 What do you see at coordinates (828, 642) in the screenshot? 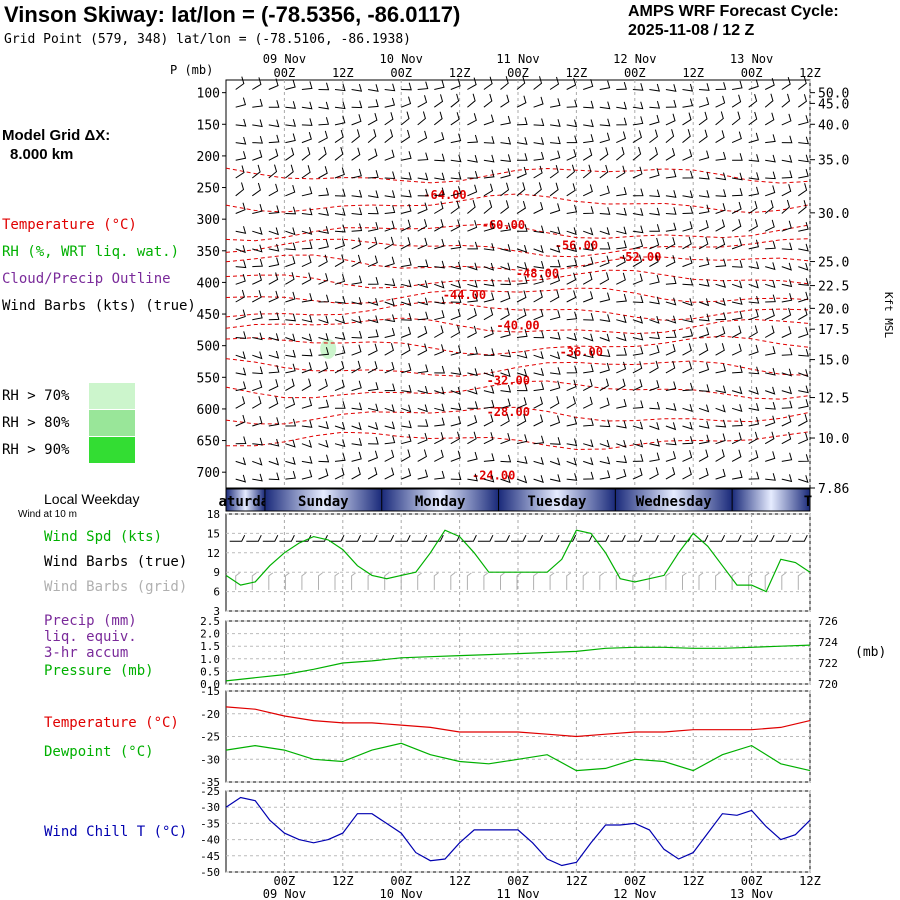
I see `pressure-right-tick: 724` at bounding box center [828, 642].